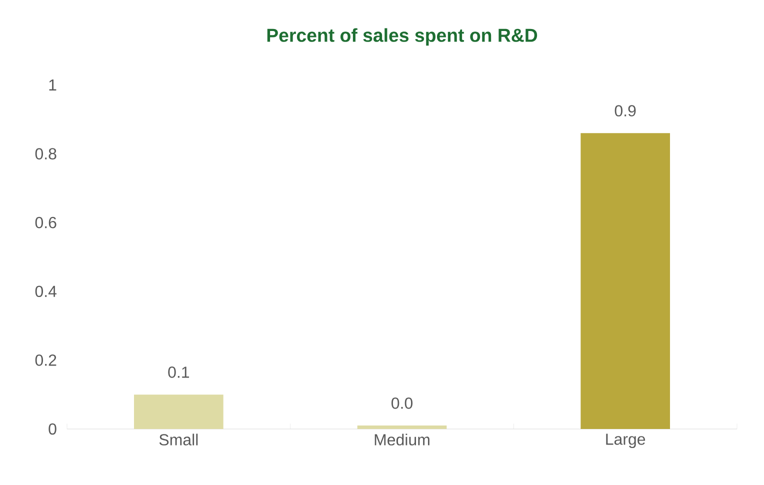  Describe the element at coordinates (402, 403) in the screenshot. I see `data-label: 0.0` at that location.